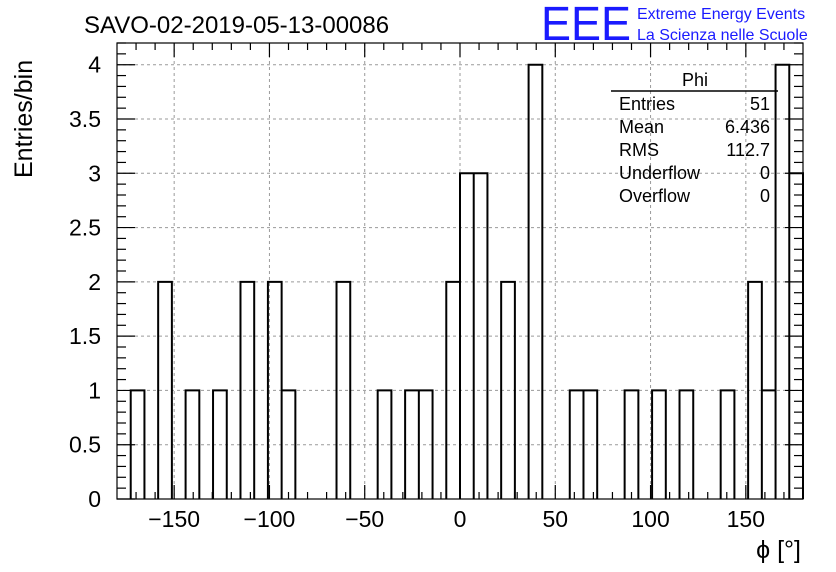  What do you see at coordinates (586, 25) in the screenshot?
I see `eee-logo: EEE` at bounding box center [586, 25].